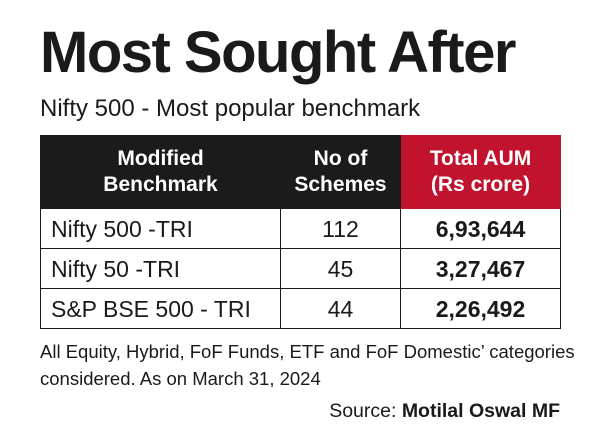 This screenshot has width=600, height=434. I want to click on benchmark-cell: Nifty 500 -TRI, so click(160, 228).